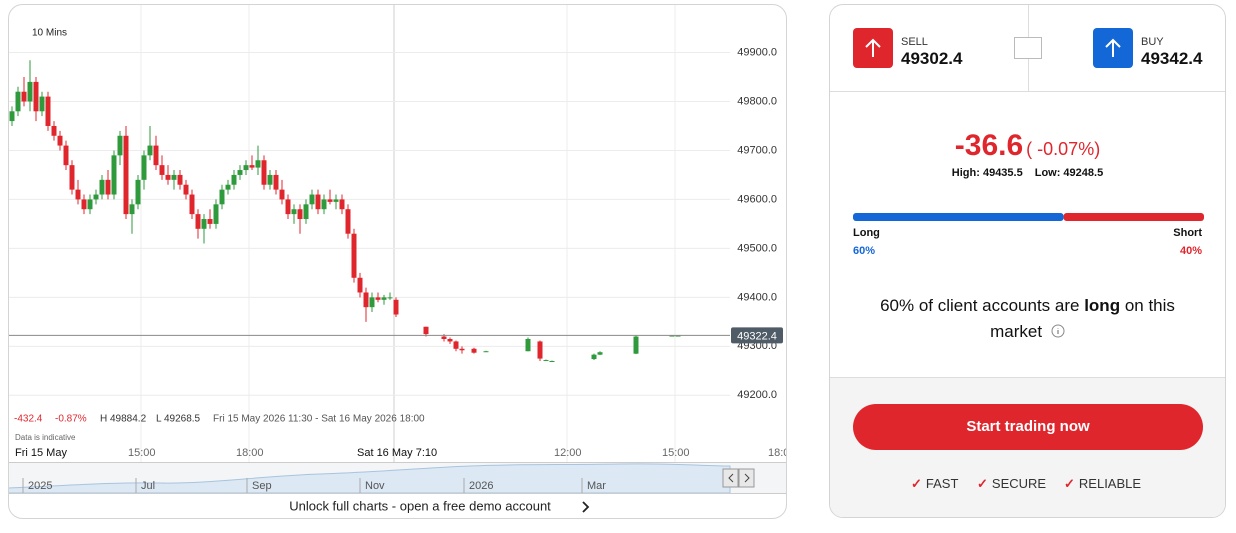 This screenshot has height=533, width=1236. I want to click on emphasis: long, so click(1102, 305).